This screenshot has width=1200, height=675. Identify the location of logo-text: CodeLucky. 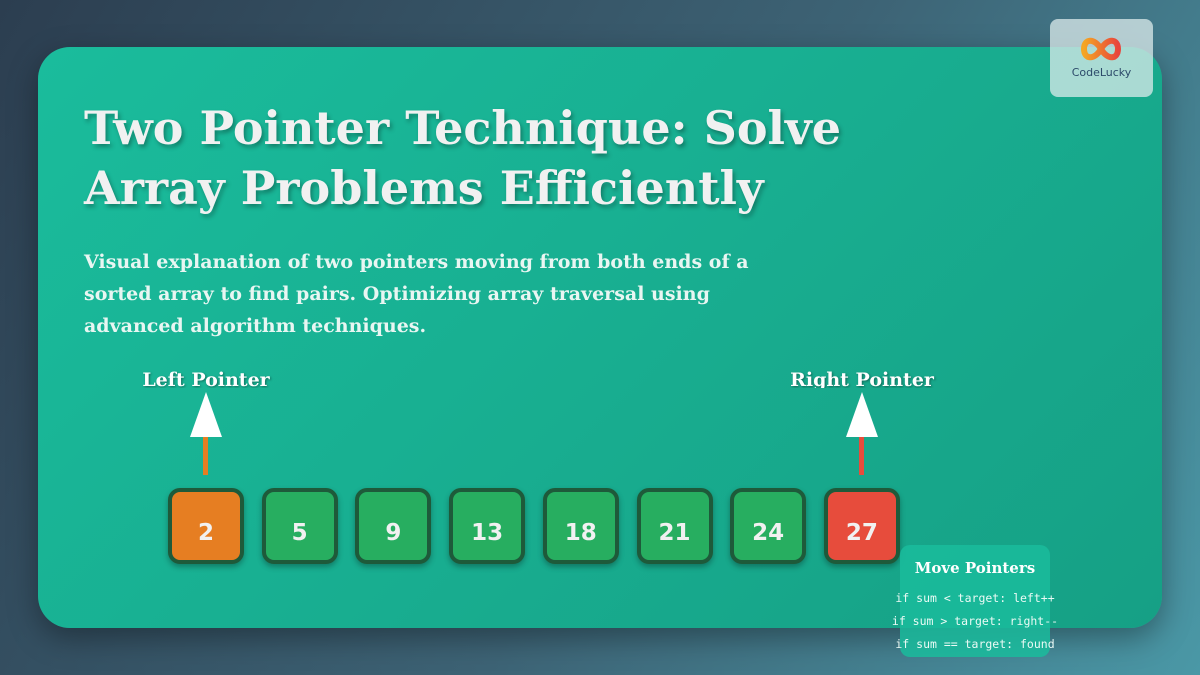
(1101, 72).